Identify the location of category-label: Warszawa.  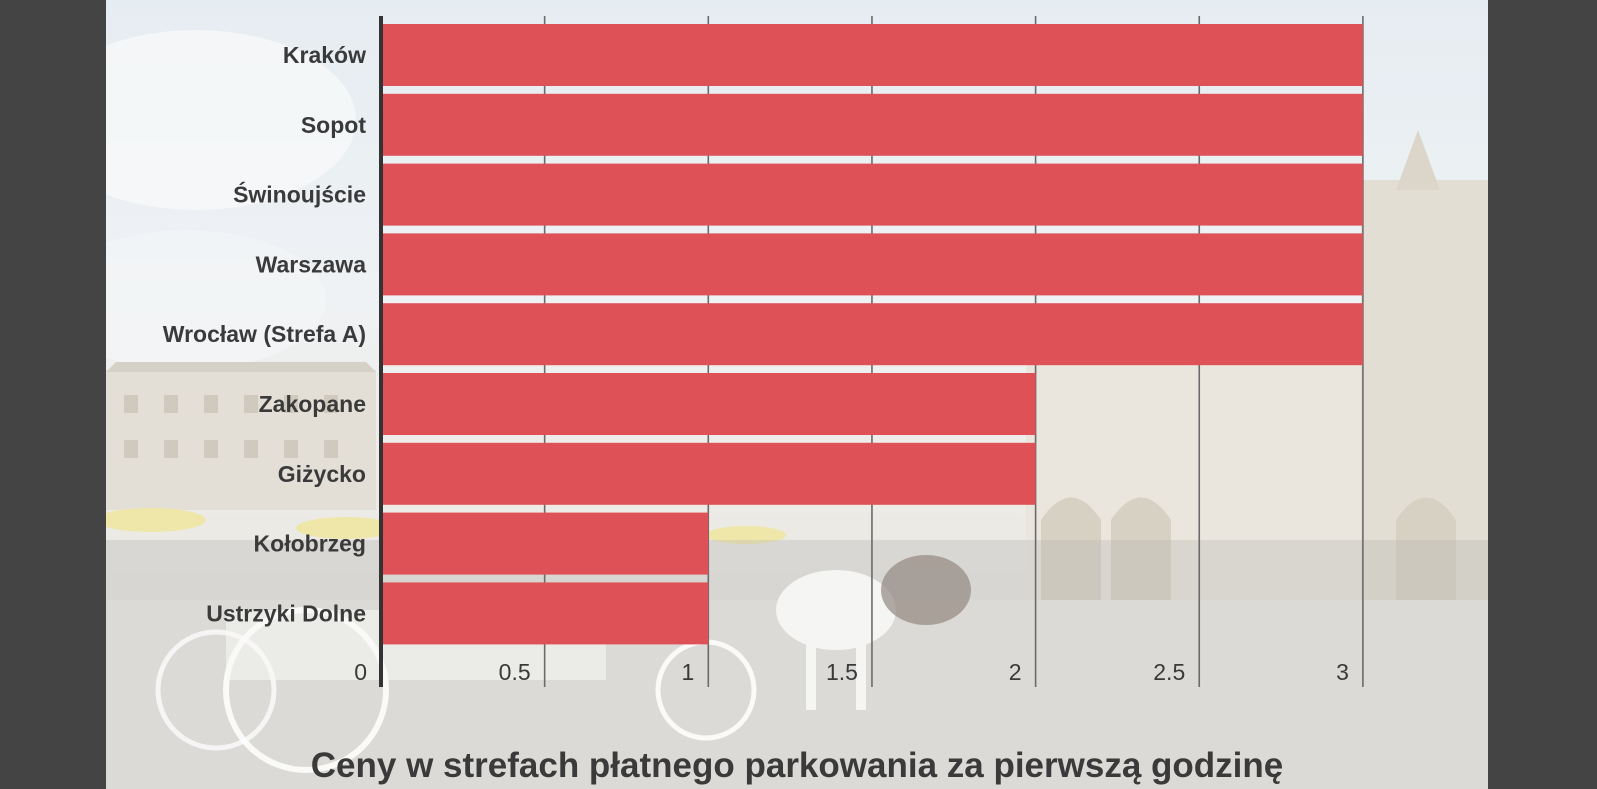
(311, 264).